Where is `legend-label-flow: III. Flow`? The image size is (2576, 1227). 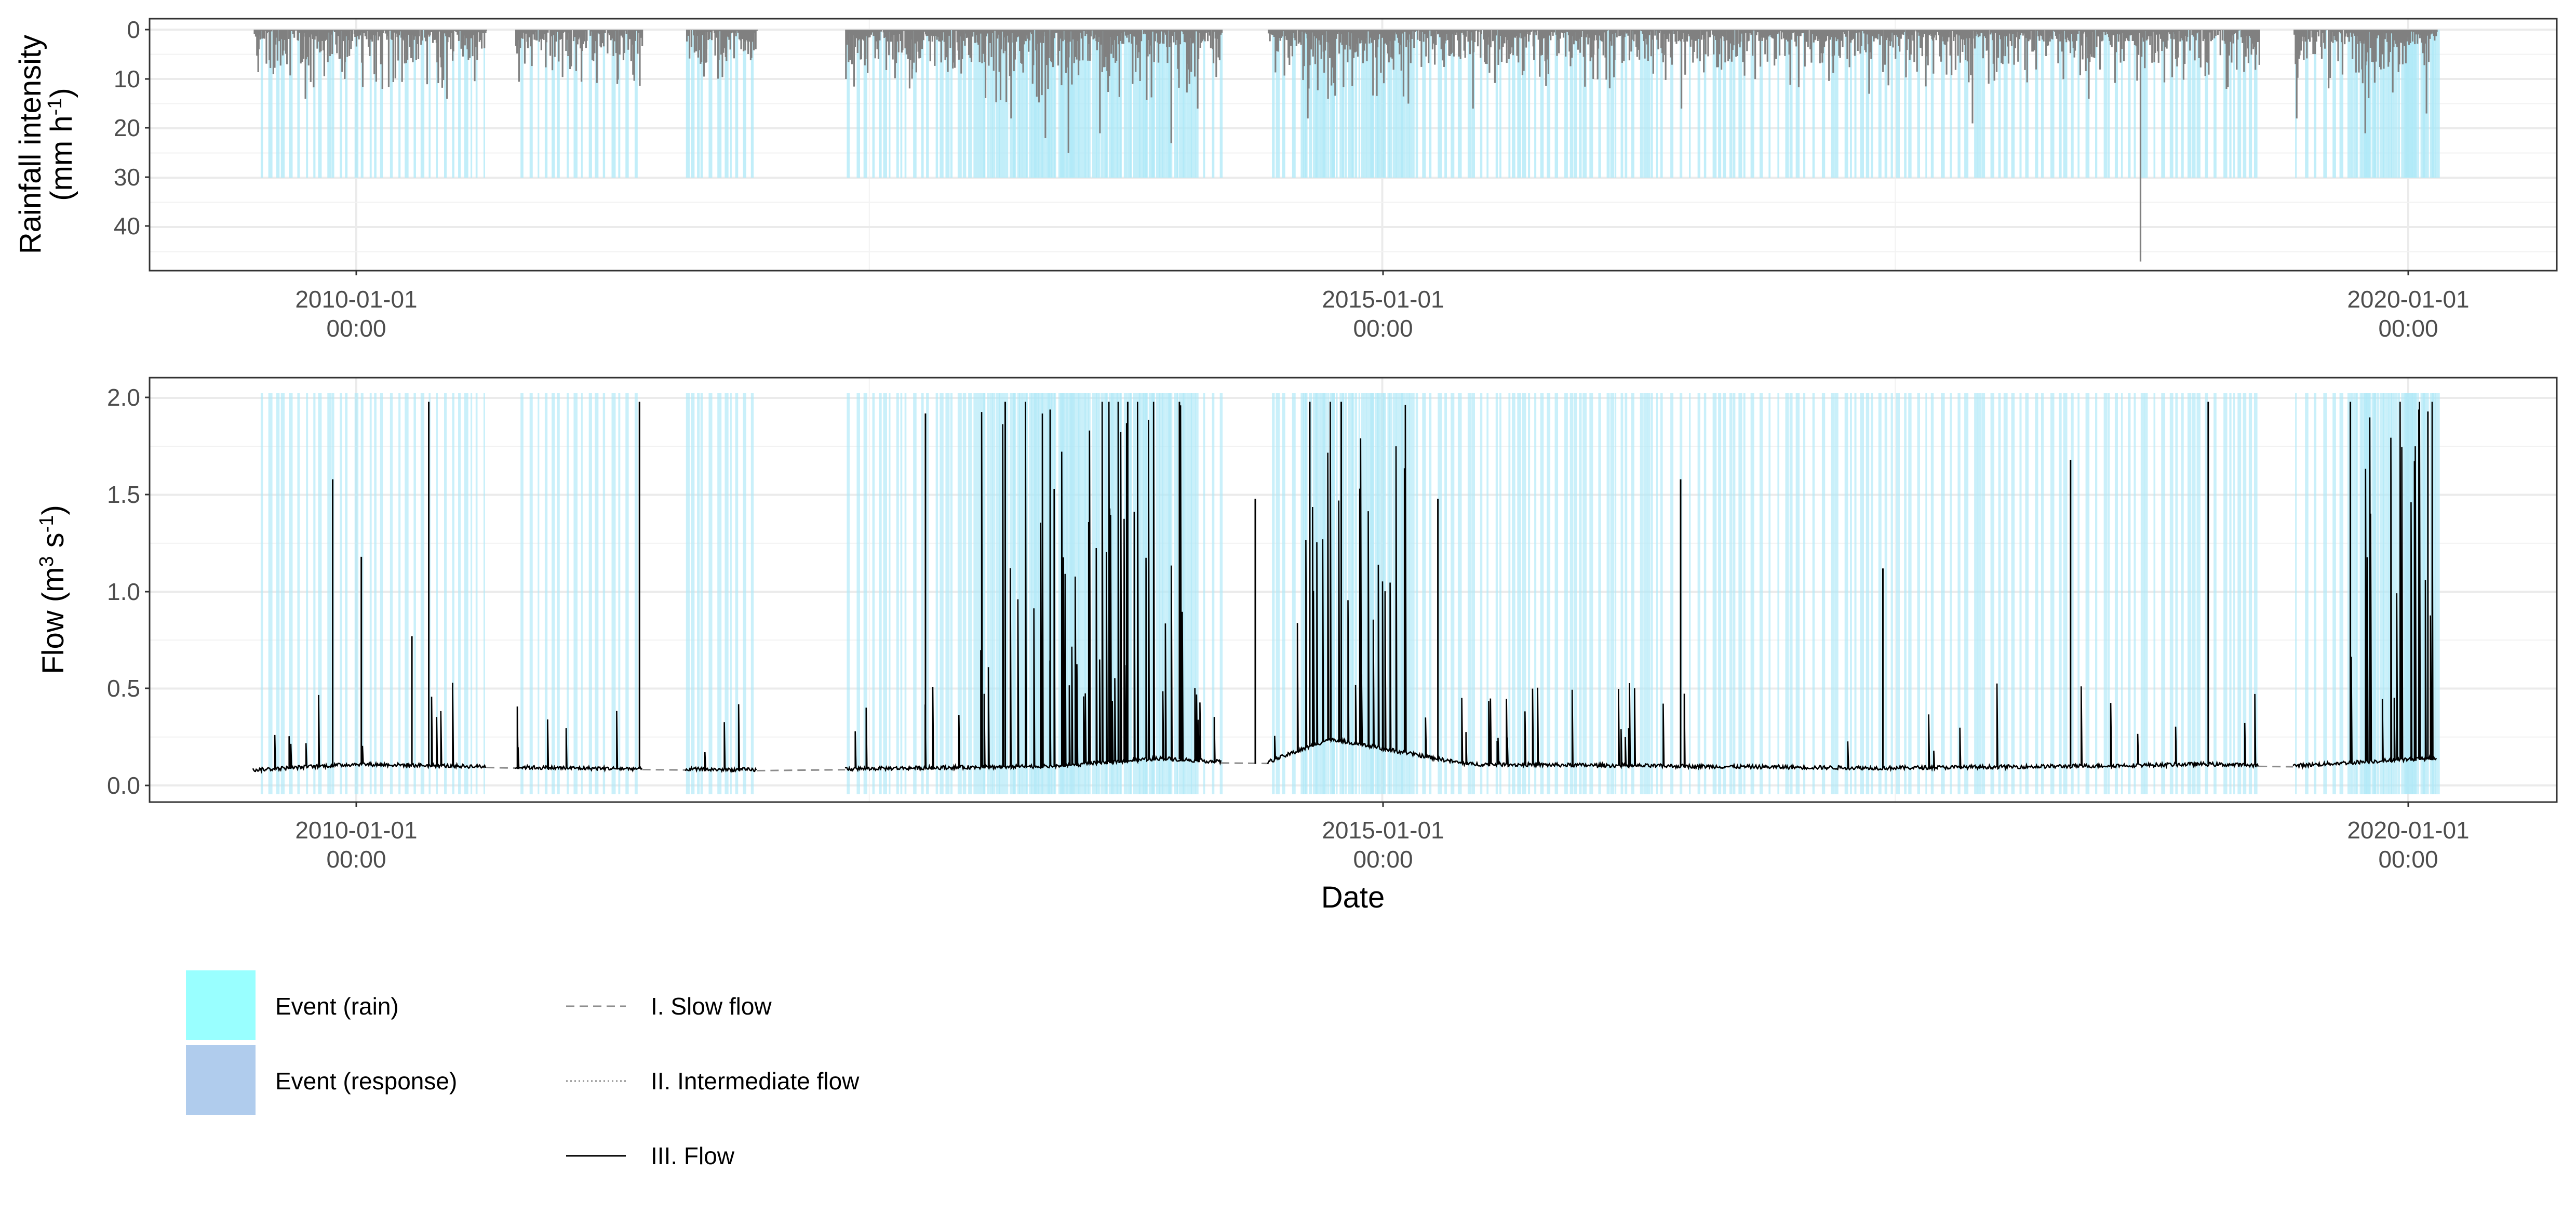 legend-label-flow: III. Flow is located at coordinates (693, 1155).